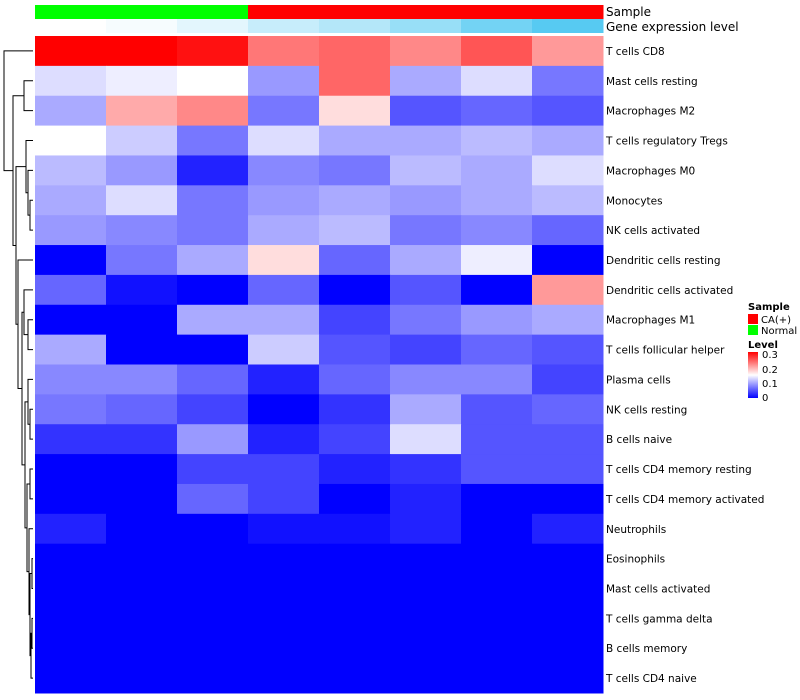 Image resolution: width=800 pixels, height=700 pixels. I want to click on legend-tick-3: 0, so click(765, 398).